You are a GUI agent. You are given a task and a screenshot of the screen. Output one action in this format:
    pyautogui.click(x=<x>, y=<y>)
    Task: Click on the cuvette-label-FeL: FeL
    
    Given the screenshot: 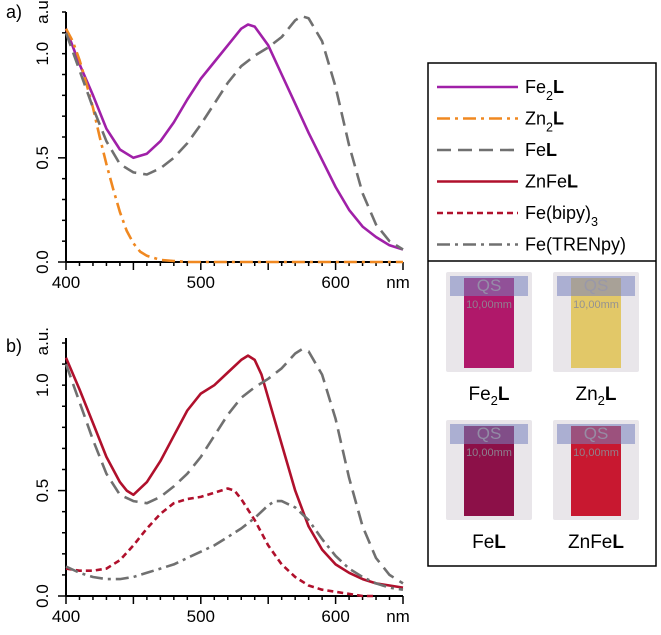 What is the action you would take?
    pyautogui.click(x=489, y=542)
    